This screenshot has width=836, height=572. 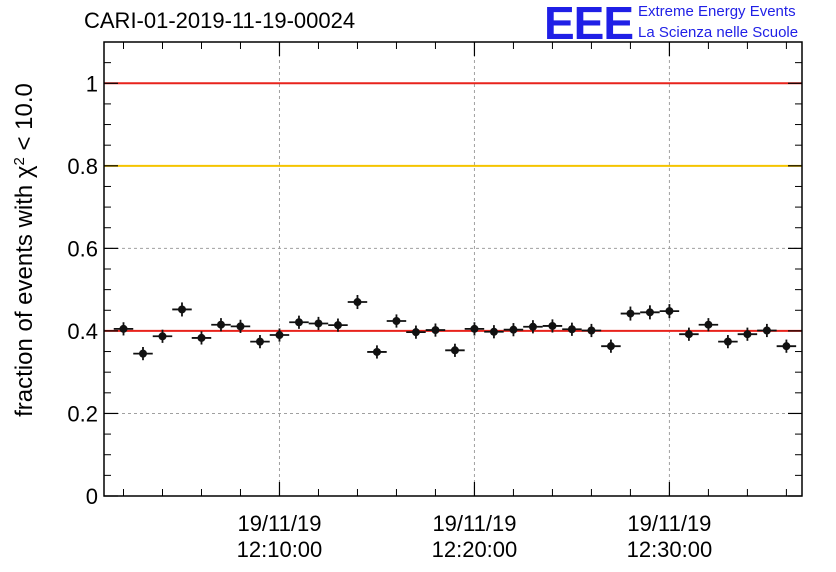 I want to click on x-tick-time-label: 12:30:00, so click(x=670, y=549).